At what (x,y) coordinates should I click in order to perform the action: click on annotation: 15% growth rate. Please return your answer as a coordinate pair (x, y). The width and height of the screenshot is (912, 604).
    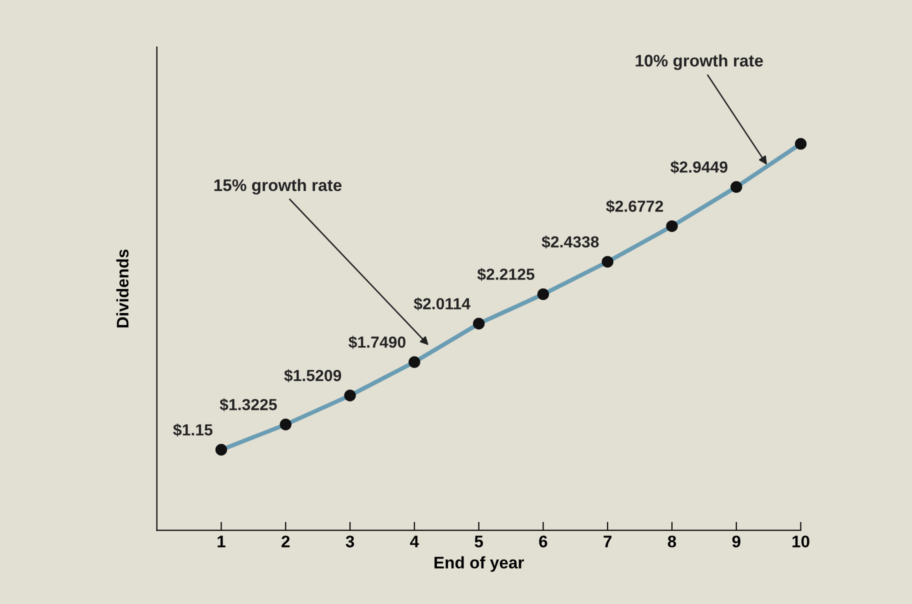
    Looking at the image, I should click on (278, 186).